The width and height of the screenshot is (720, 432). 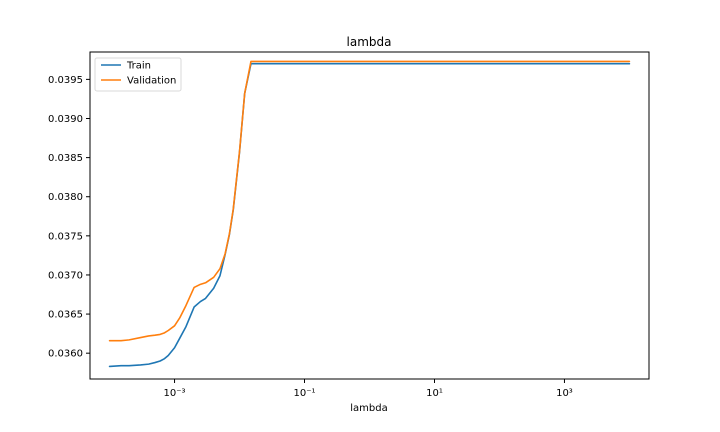 What do you see at coordinates (65, 197) in the screenshot?
I see `y-tick-label: 0.0380` at bounding box center [65, 197].